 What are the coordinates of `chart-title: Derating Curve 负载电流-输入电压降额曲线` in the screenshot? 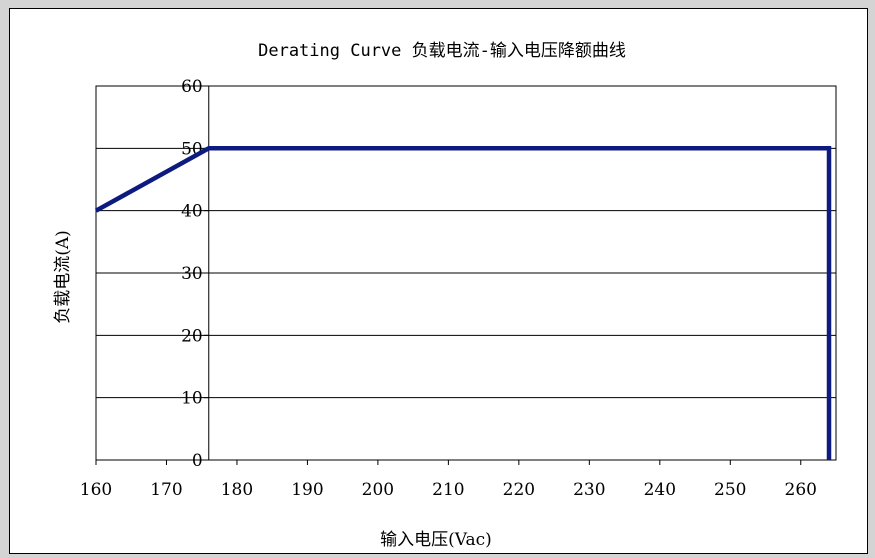 It's located at (442, 51).